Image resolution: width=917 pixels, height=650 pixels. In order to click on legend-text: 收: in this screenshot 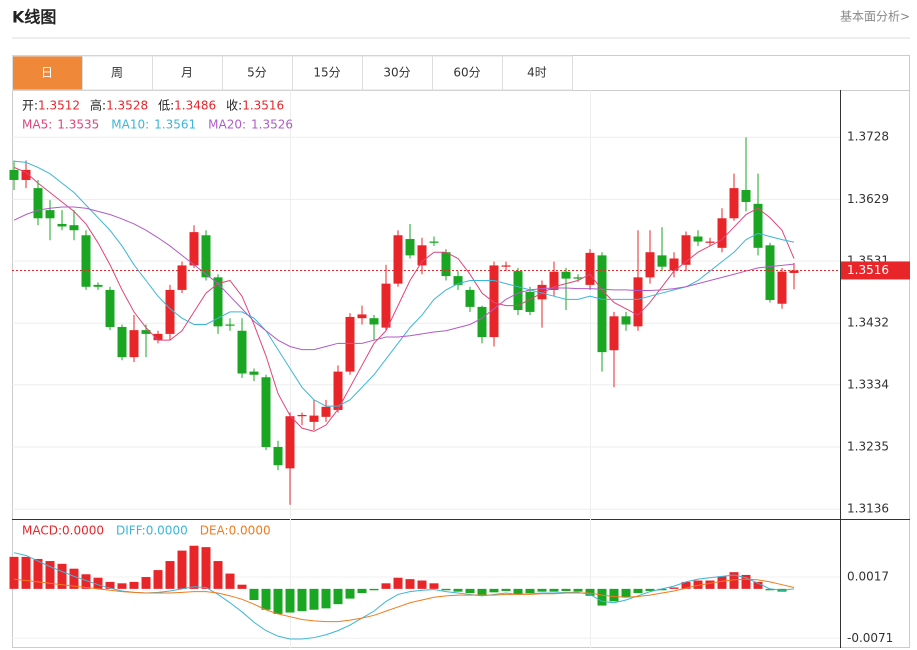, I will do `click(234, 106)`.